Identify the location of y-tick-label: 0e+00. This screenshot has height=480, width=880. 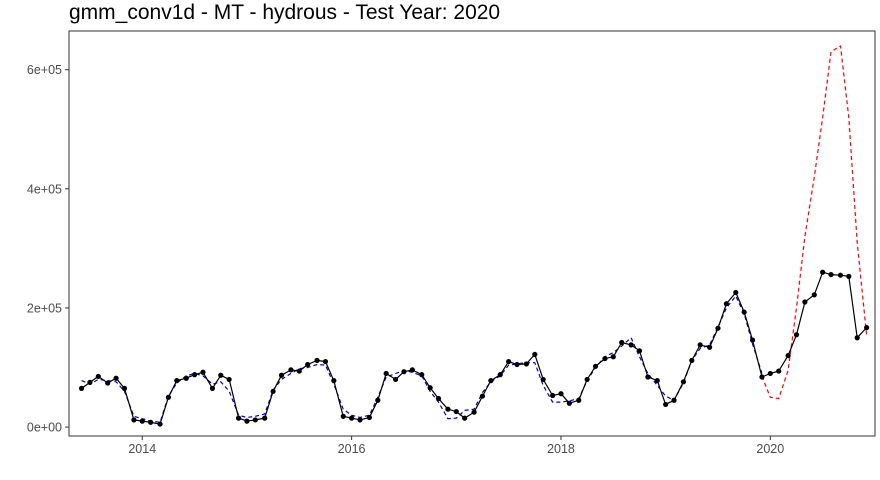
(44, 428).